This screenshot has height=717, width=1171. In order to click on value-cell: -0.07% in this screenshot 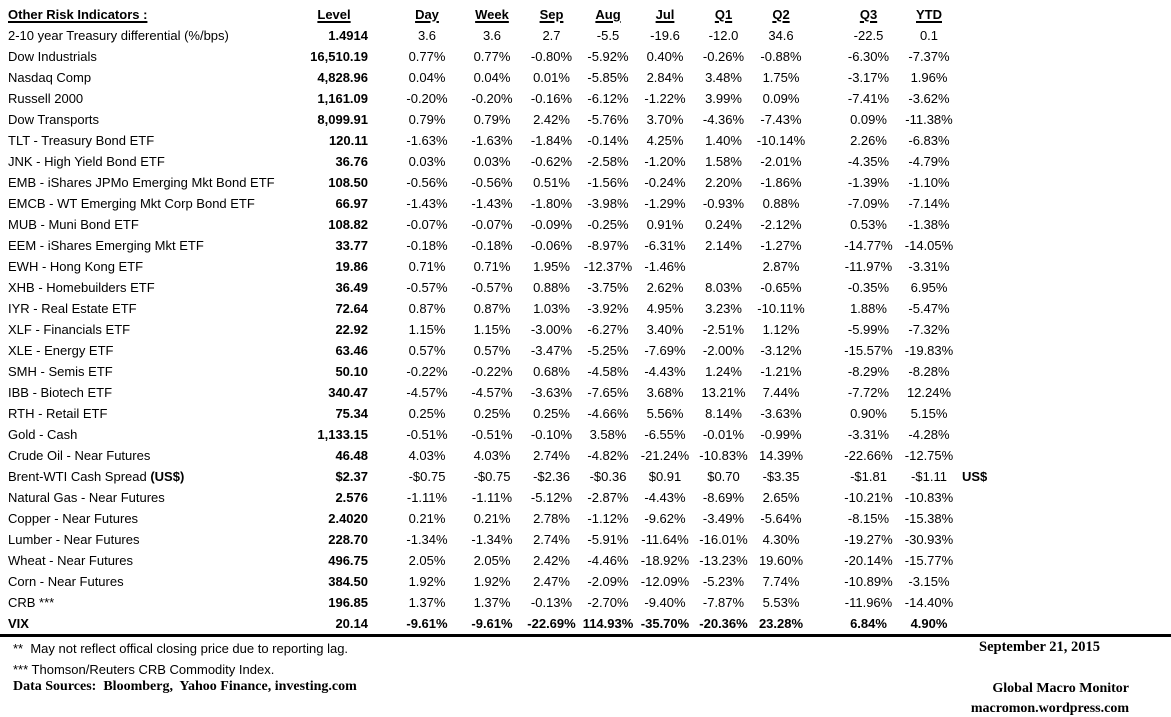, I will do `click(427, 224)`.